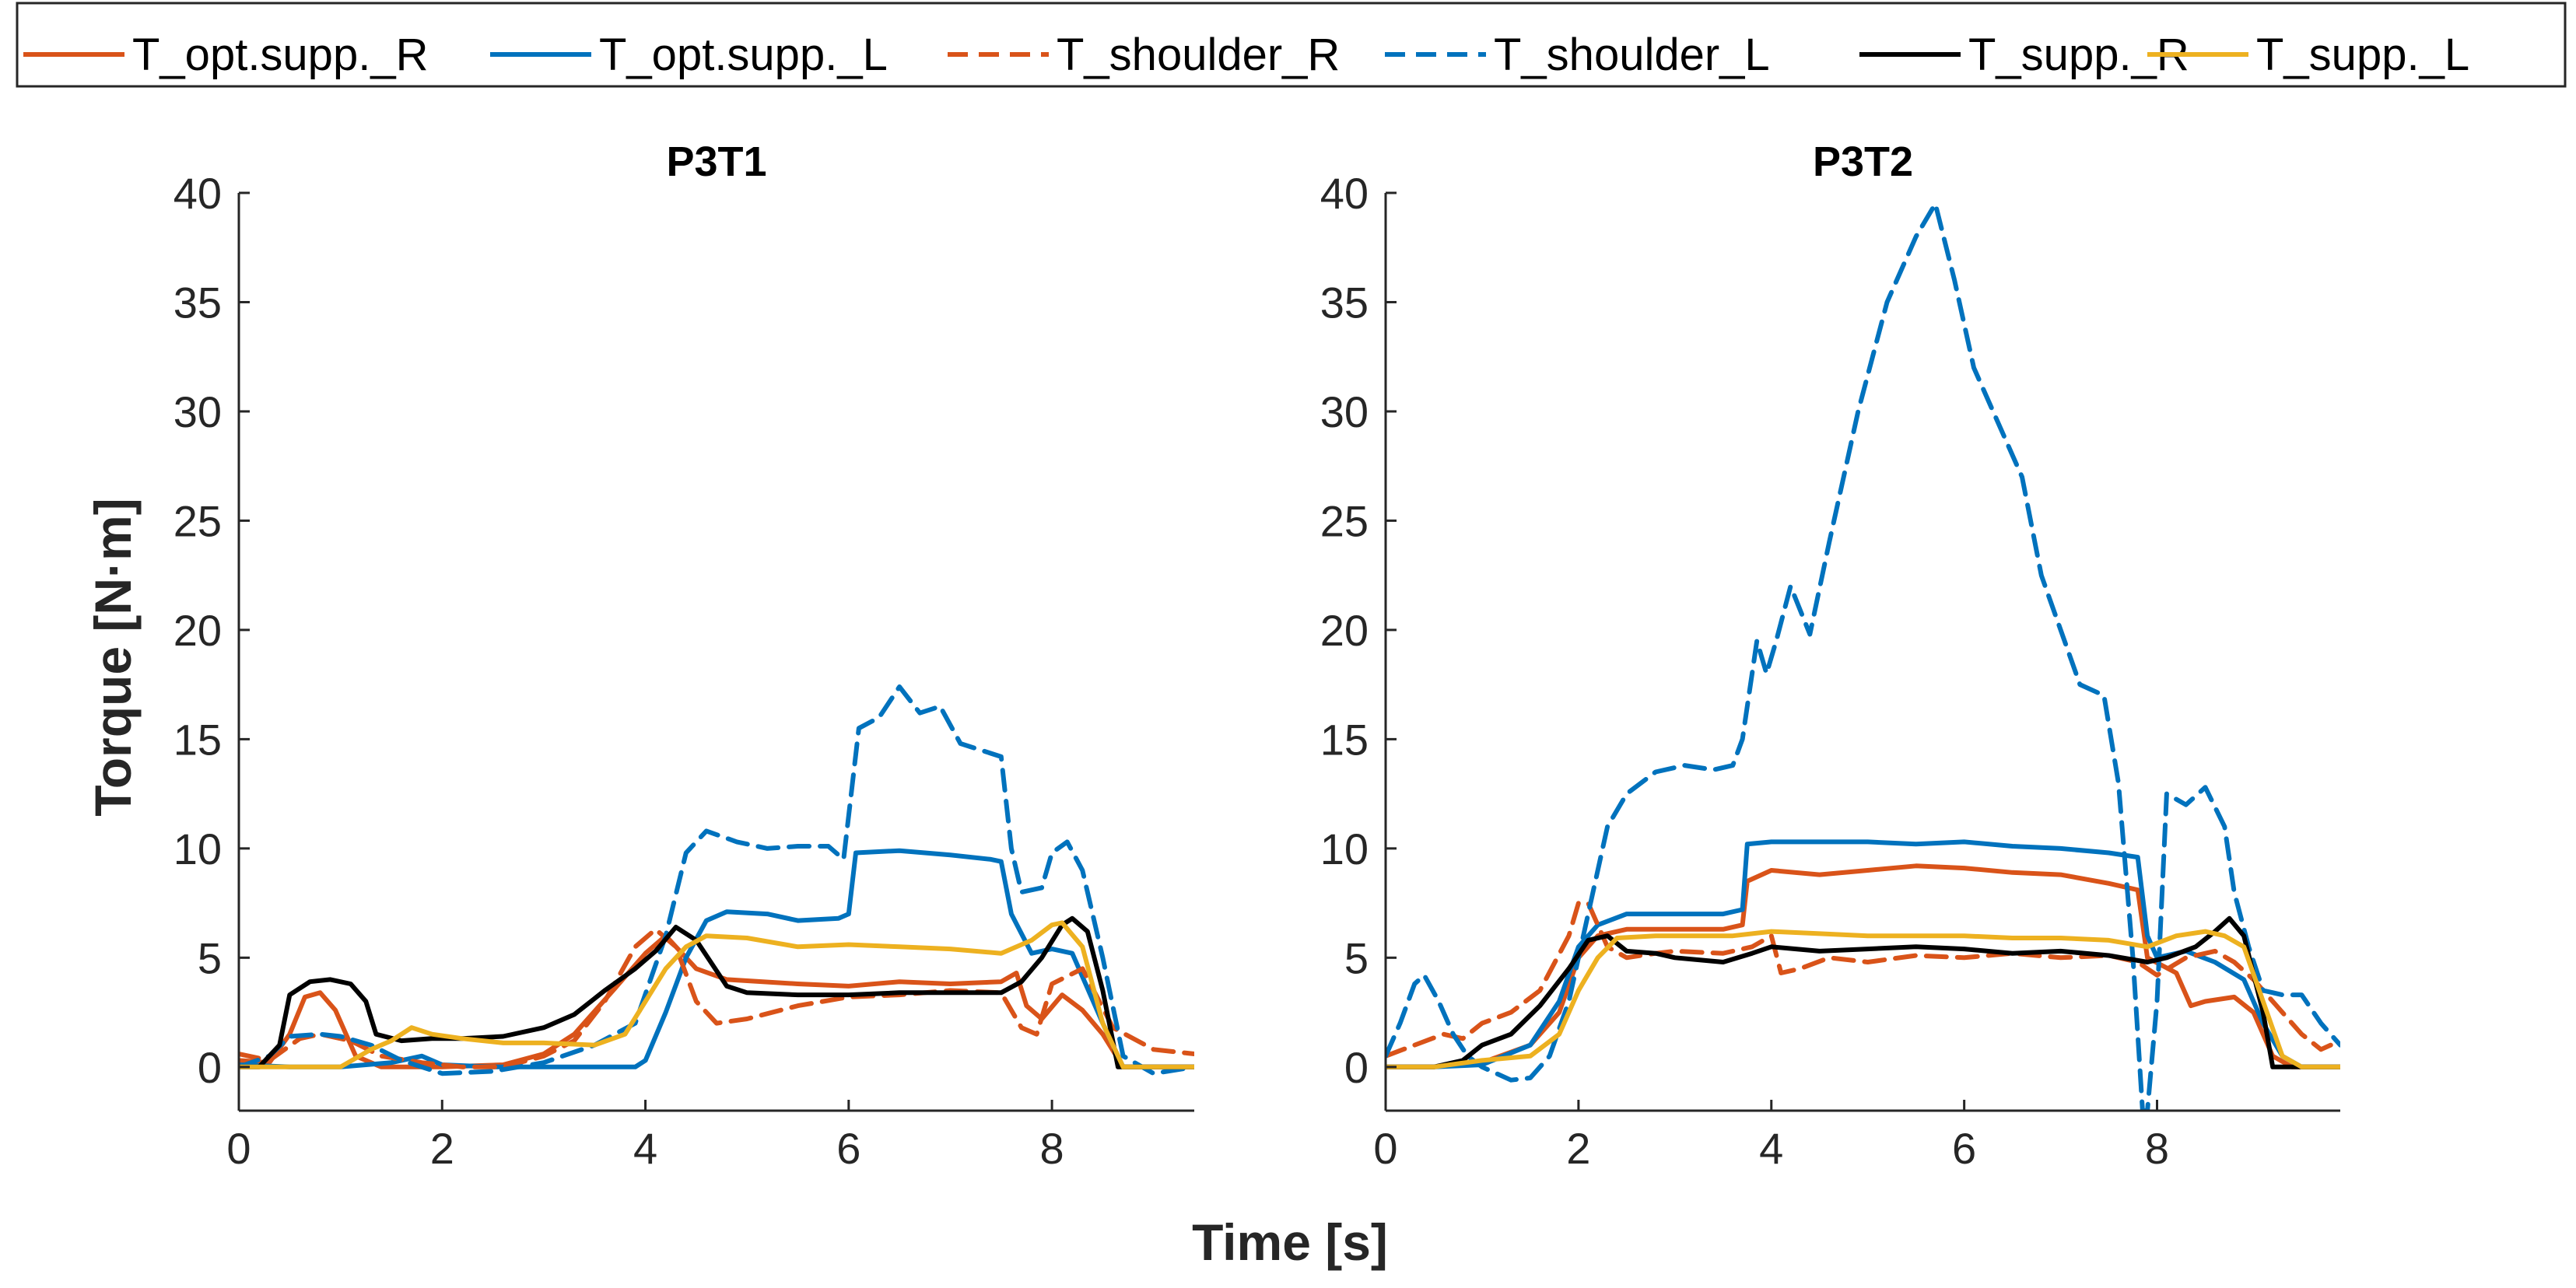 The width and height of the screenshot is (2576, 1288). What do you see at coordinates (113, 657) in the screenshot?
I see `y-axis-label: Torque [N·m]` at bounding box center [113, 657].